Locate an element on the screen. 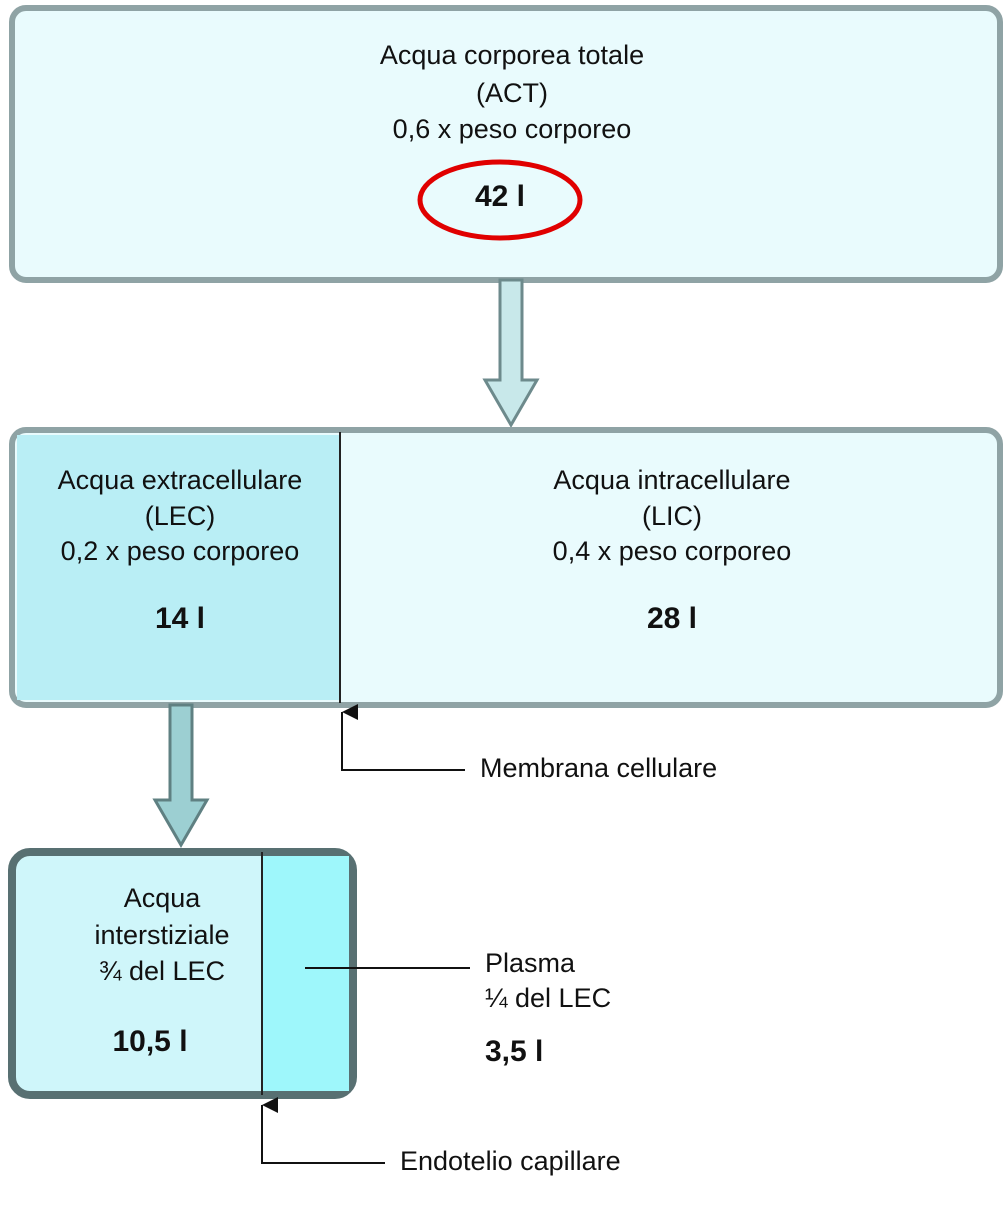 The width and height of the screenshot is (1004, 1206). node-text: Plasma is located at coordinates (530, 963).